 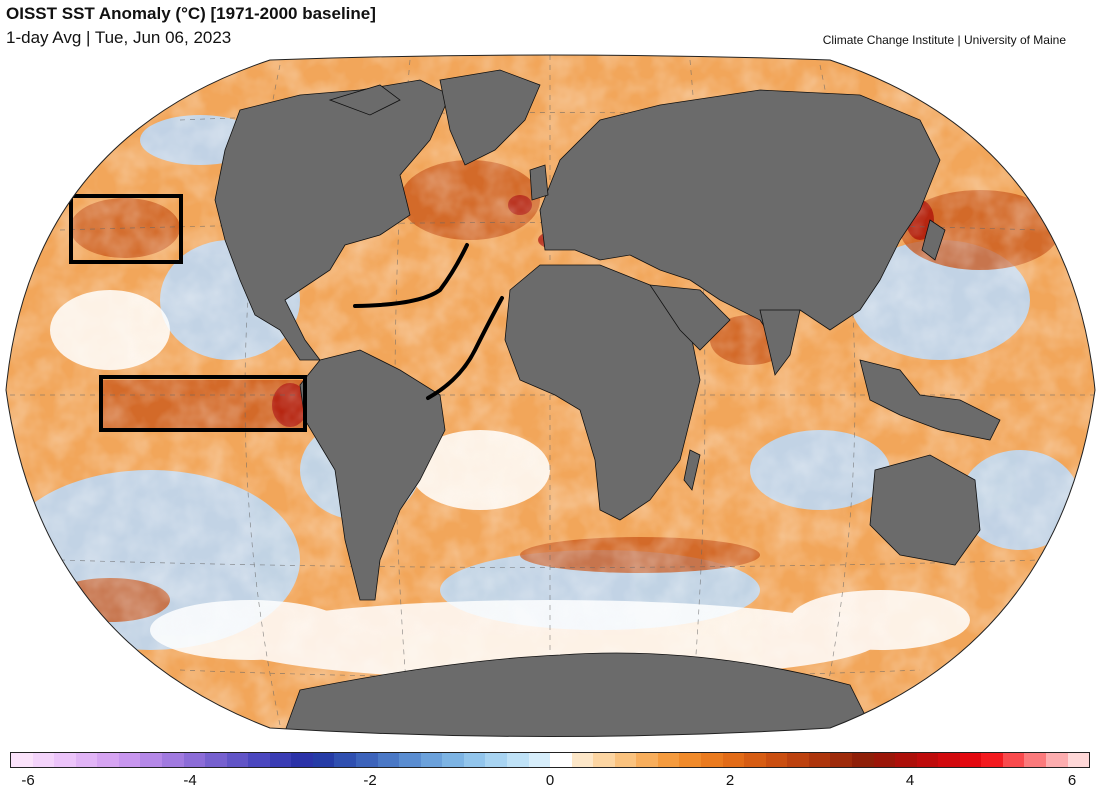 What do you see at coordinates (539, 182) in the screenshot?
I see `british-isles` at bounding box center [539, 182].